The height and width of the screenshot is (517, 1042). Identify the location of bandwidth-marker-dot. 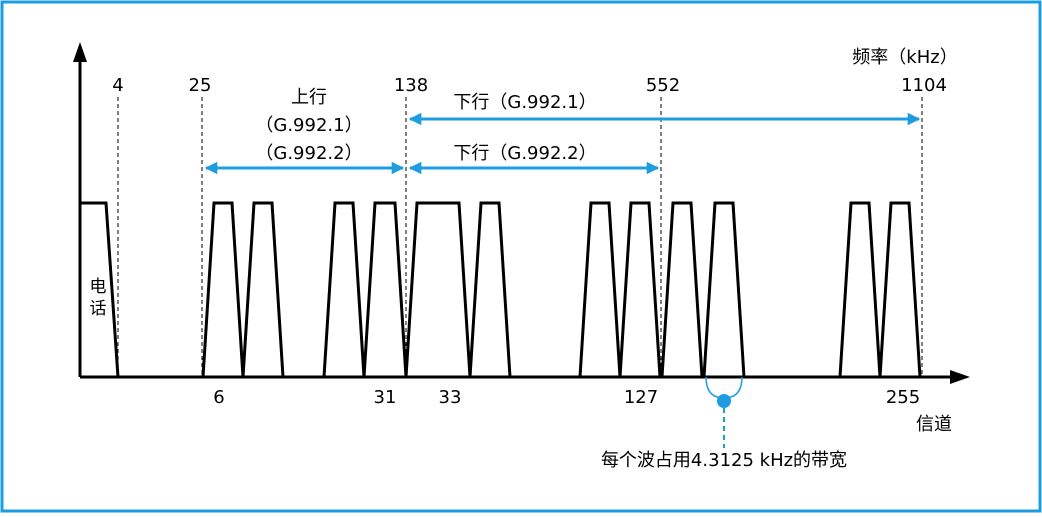
(724, 401).